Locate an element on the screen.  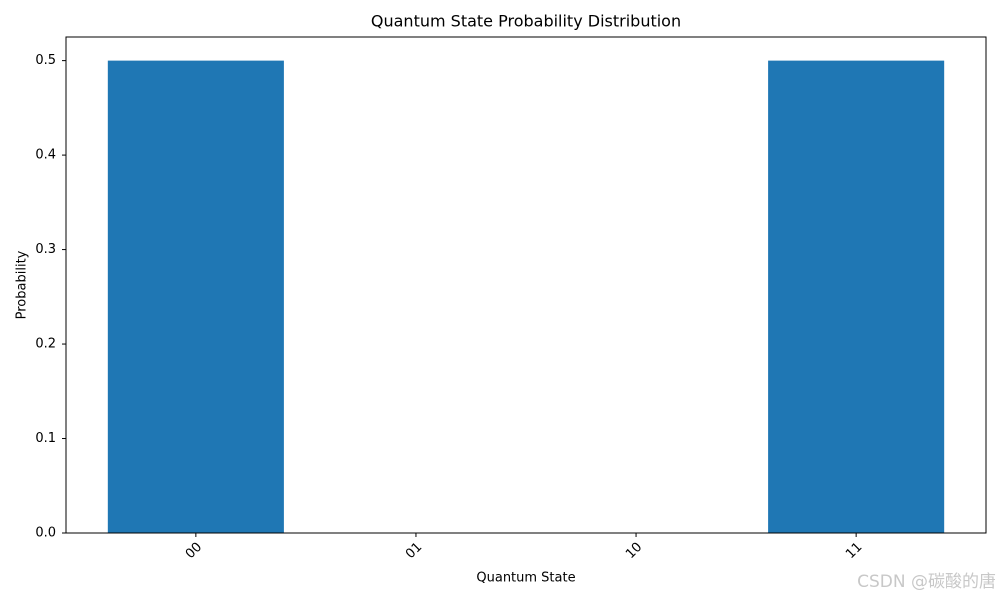
y-tick-label: 0.5 is located at coordinates (45, 60).